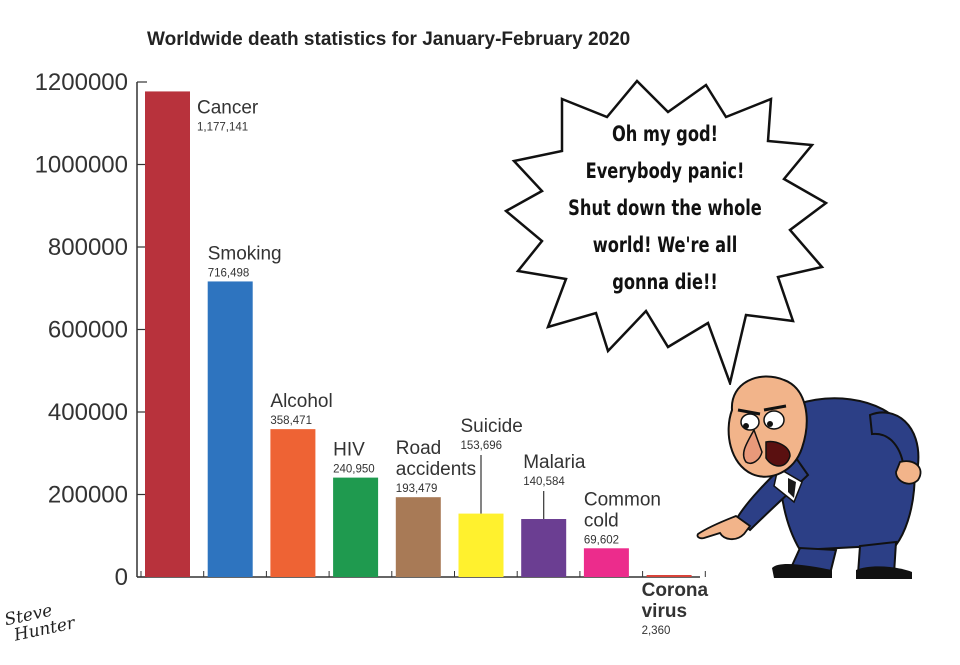 This screenshot has height=665, width=960. What do you see at coordinates (664, 611) in the screenshot?
I see `category-label: virus` at bounding box center [664, 611].